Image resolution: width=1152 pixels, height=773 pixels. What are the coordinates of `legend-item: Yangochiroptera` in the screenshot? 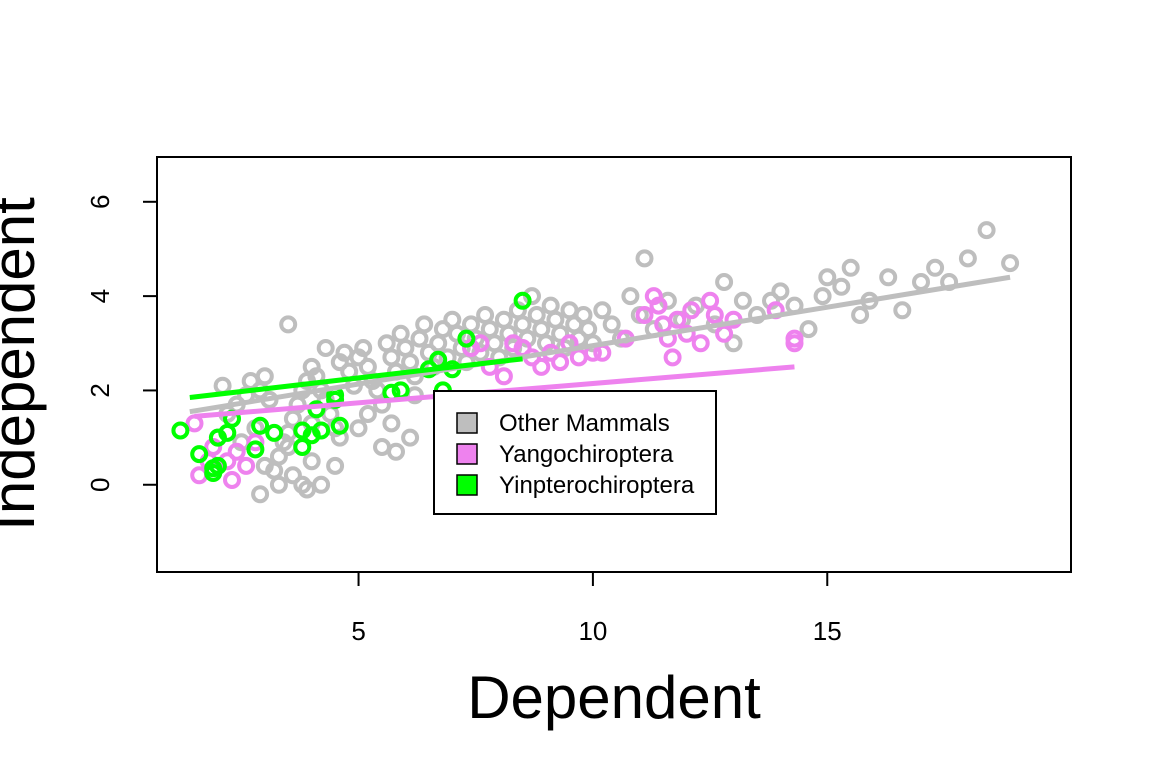 It's located at (565, 454).